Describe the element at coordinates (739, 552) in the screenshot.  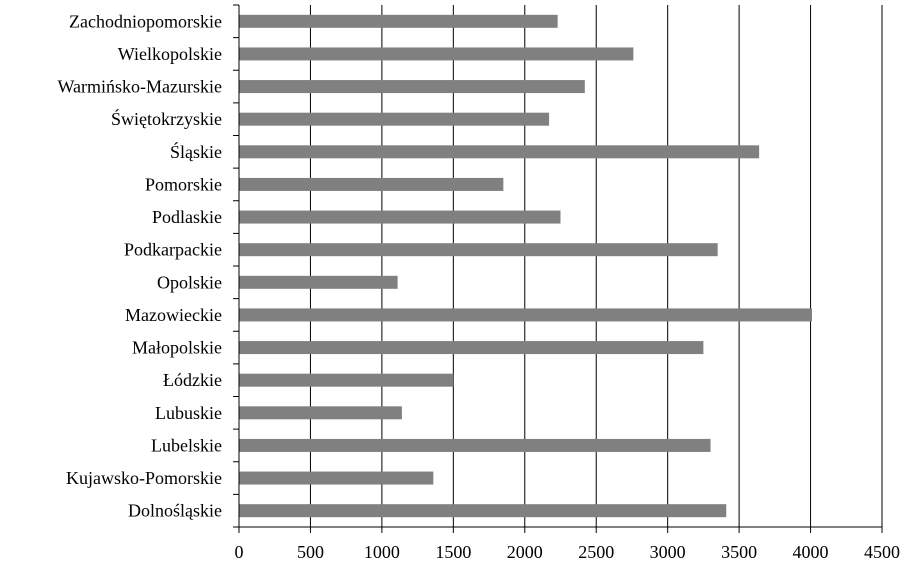
I see `x-tick-label-3500: 3500` at that location.